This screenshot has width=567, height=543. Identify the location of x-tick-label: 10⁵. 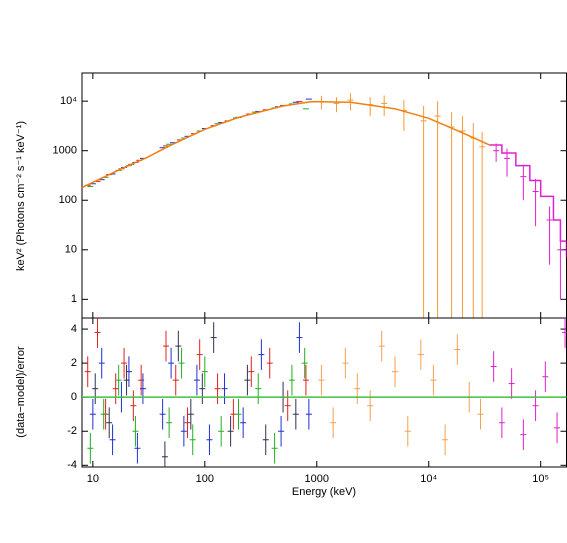
(540, 479).